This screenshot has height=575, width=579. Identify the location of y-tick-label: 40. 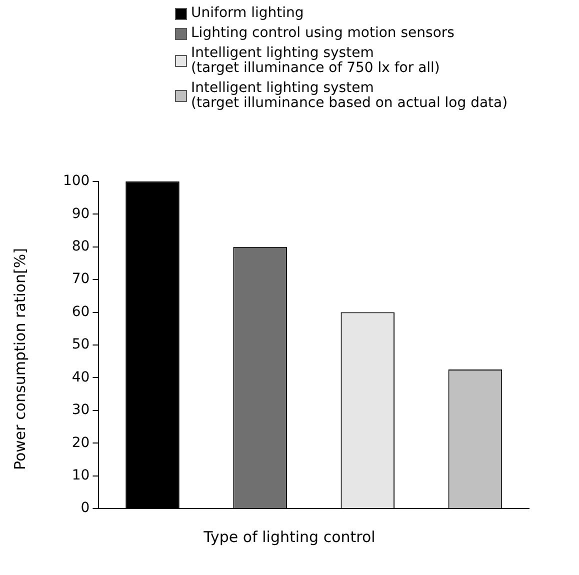
(81, 377).